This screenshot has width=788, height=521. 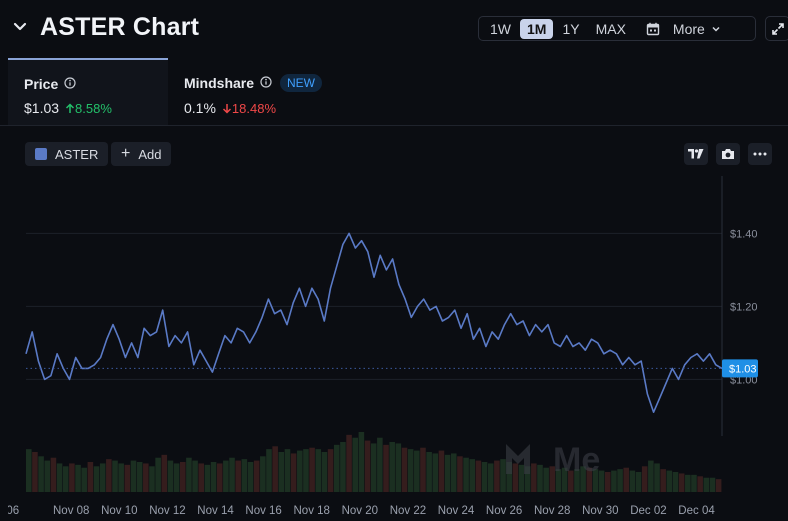 What do you see at coordinates (226, 108) in the screenshot?
I see `arrow-down-icon` at bounding box center [226, 108].